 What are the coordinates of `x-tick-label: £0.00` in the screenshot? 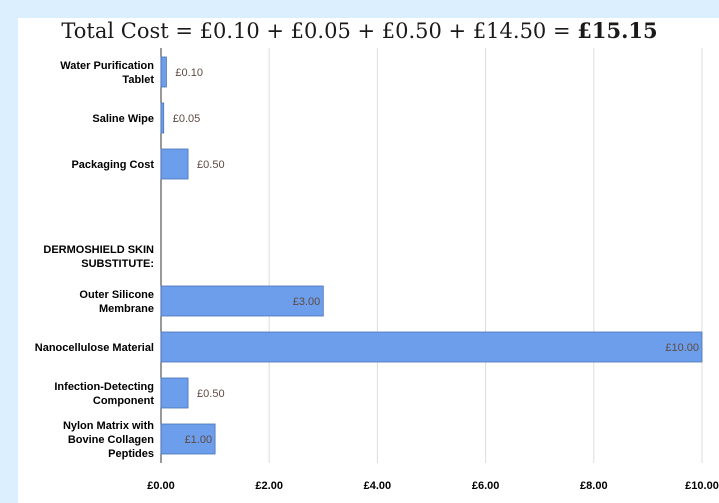 It's located at (161, 486).